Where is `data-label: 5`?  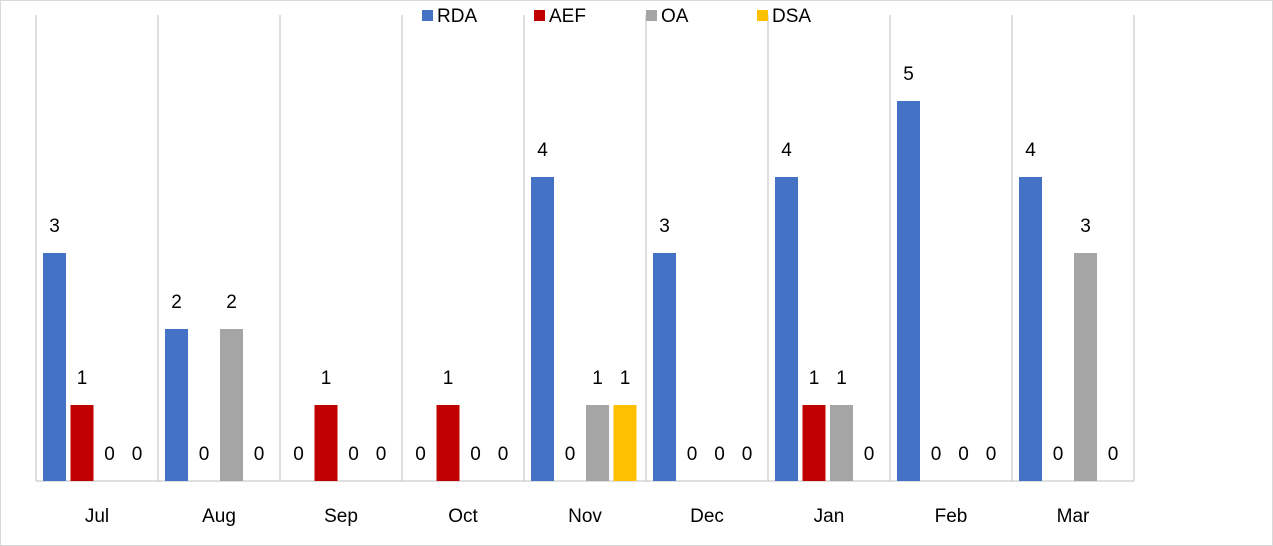
data-label: 5 is located at coordinates (908, 74).